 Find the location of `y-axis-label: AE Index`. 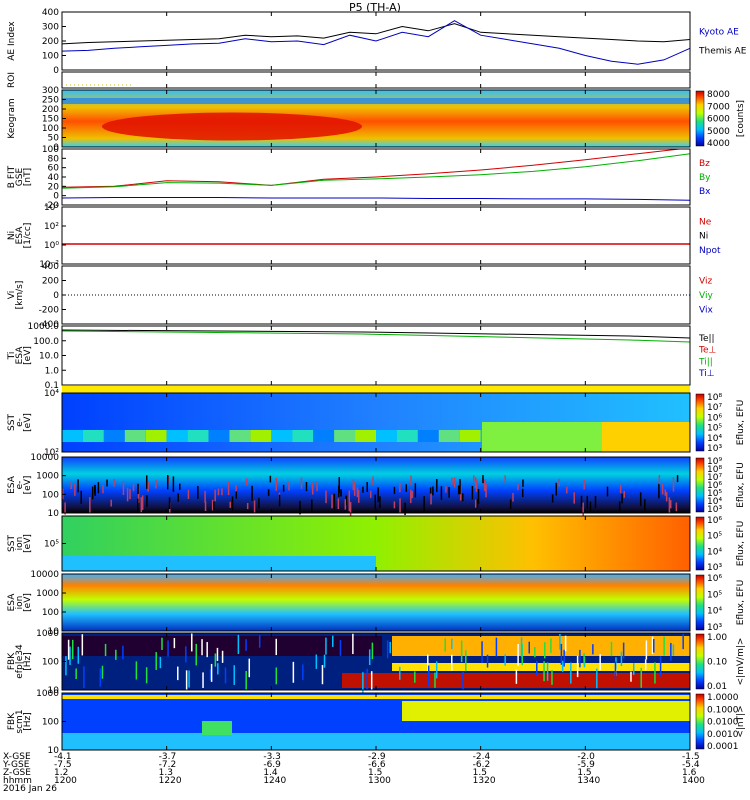

y-axis-label: AE Index is located at coordinates (12, 41).